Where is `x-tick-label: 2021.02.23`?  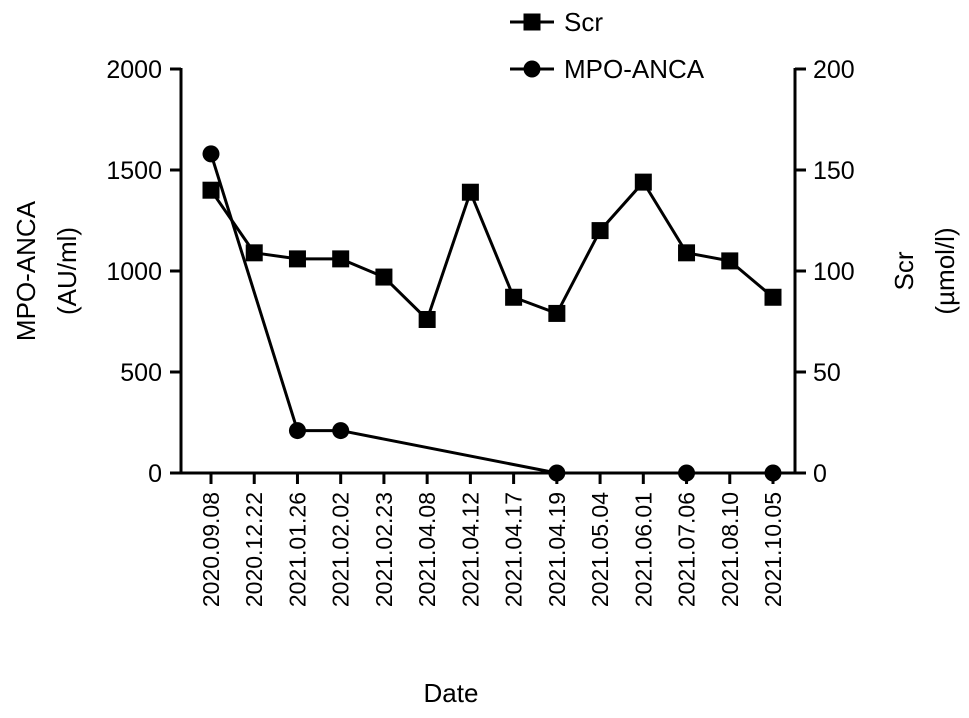 x-tick-label: 2021.02.23 is located at coordinates (384, 549).